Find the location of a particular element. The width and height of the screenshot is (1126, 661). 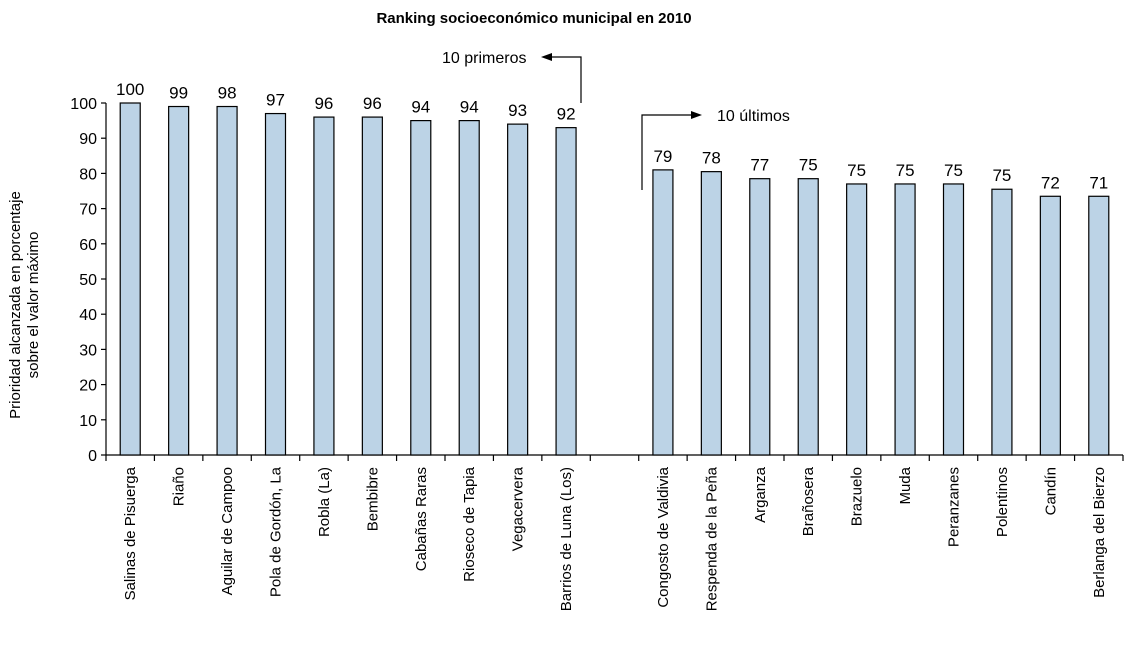

x-category-label: Robla (La) is located at coordinates (324, 502).